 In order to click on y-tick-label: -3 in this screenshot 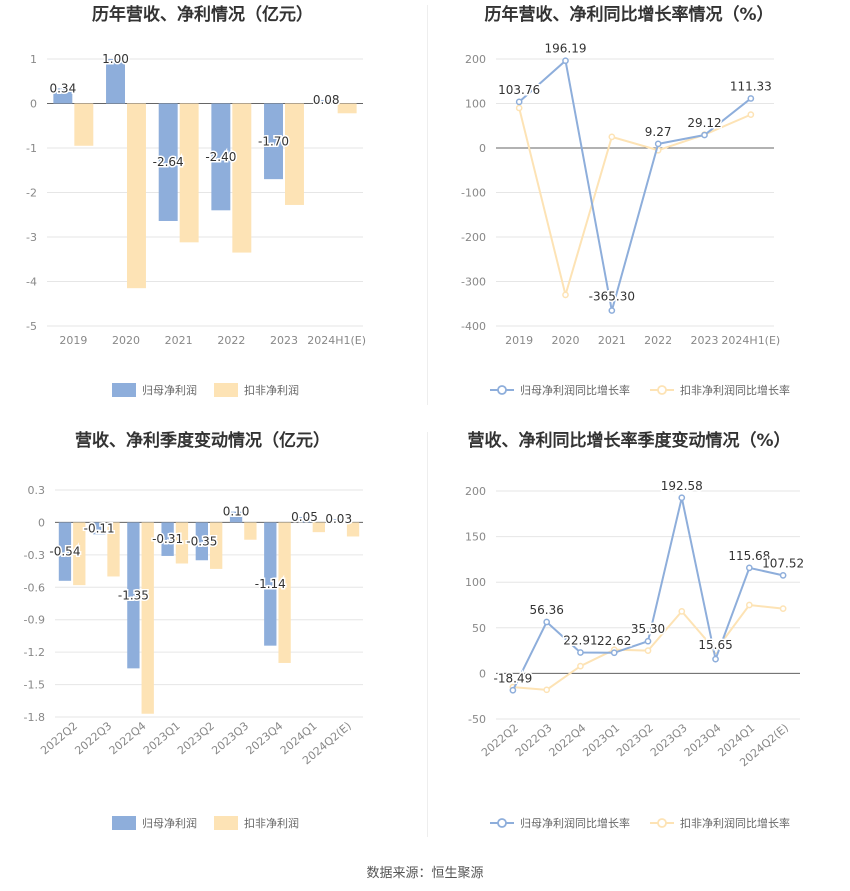, I will do `click(31, 237)`.